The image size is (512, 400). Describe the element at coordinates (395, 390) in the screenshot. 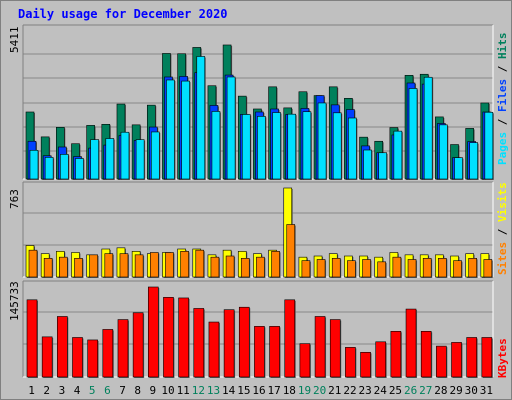

I see `x-tick-label-25: 25` at that location.